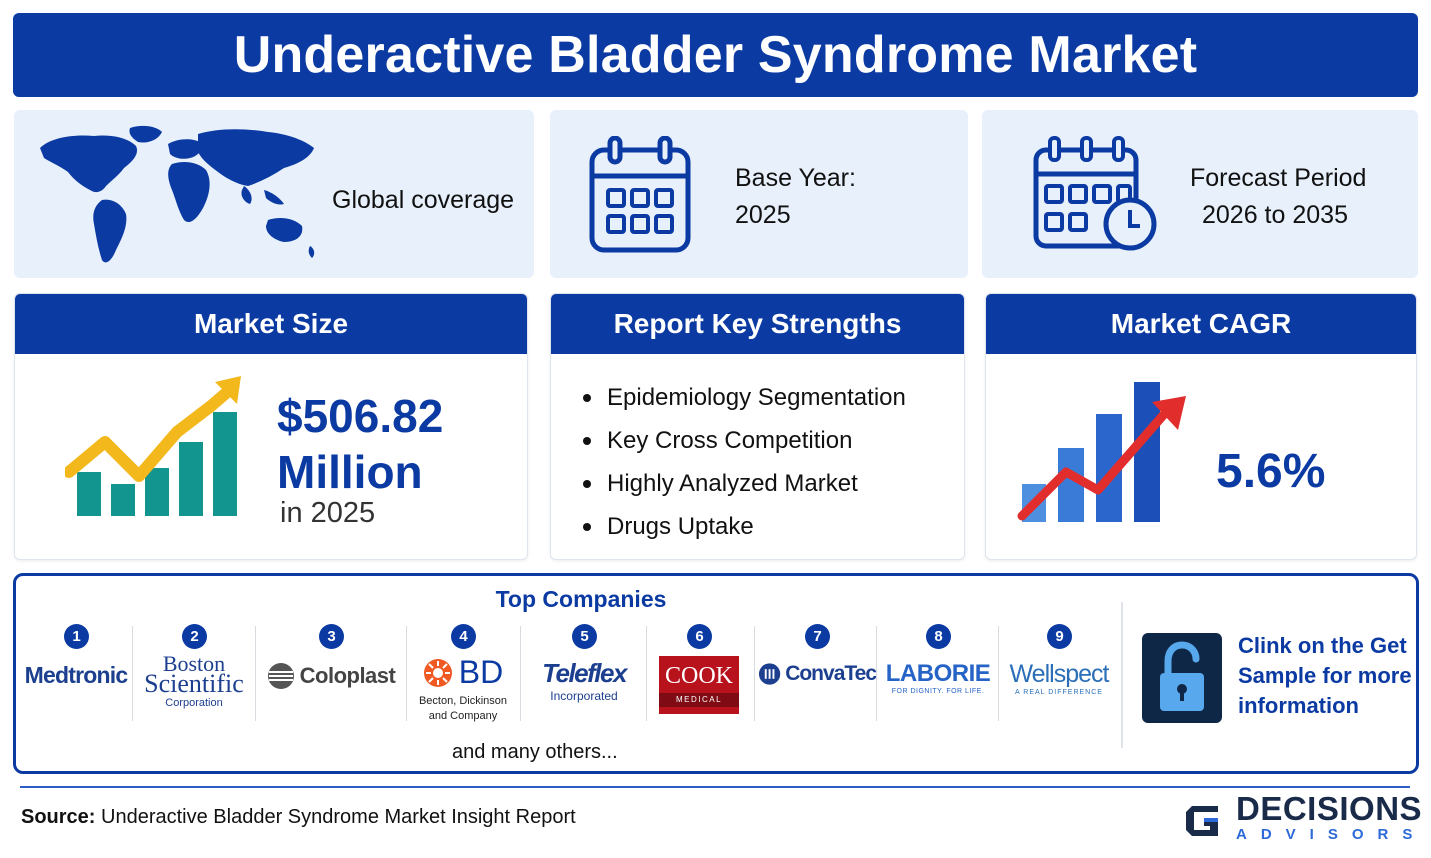 The width and height of the screenshot is (1431, 858). Describe the element at coordinates (1182, 678) in the screenshot. I see `unlock-icon` at that location.